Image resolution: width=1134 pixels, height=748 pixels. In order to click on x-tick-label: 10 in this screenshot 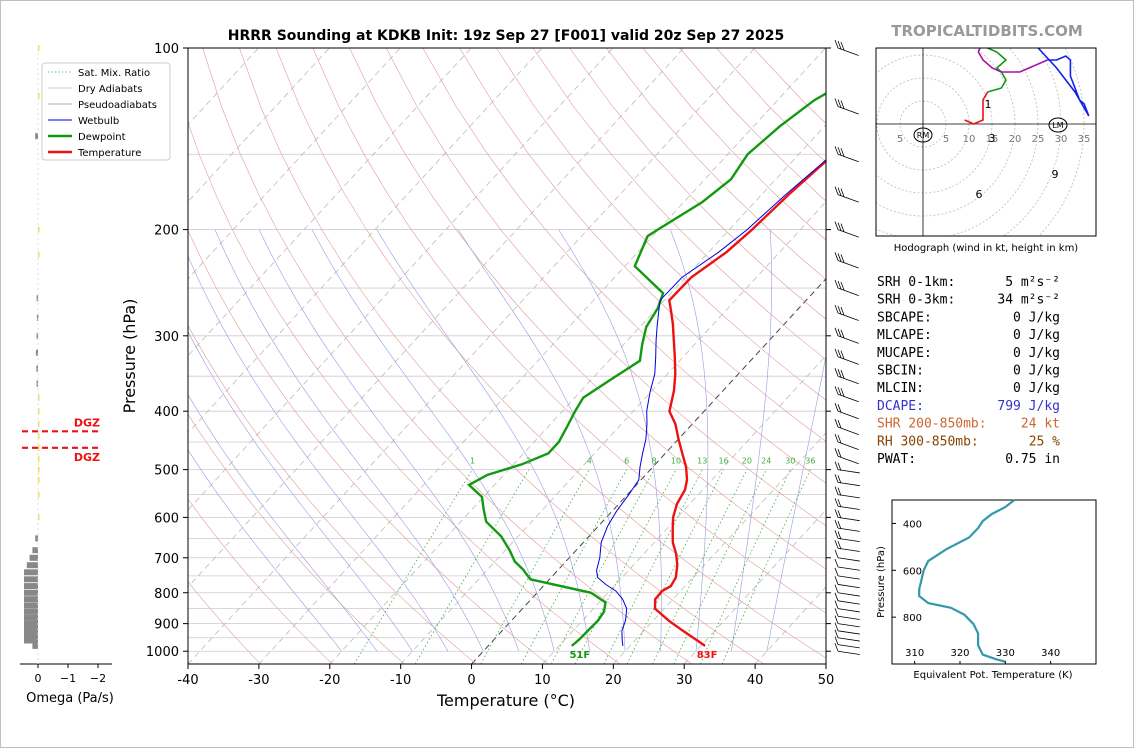, I will do `click(542, 680)`.